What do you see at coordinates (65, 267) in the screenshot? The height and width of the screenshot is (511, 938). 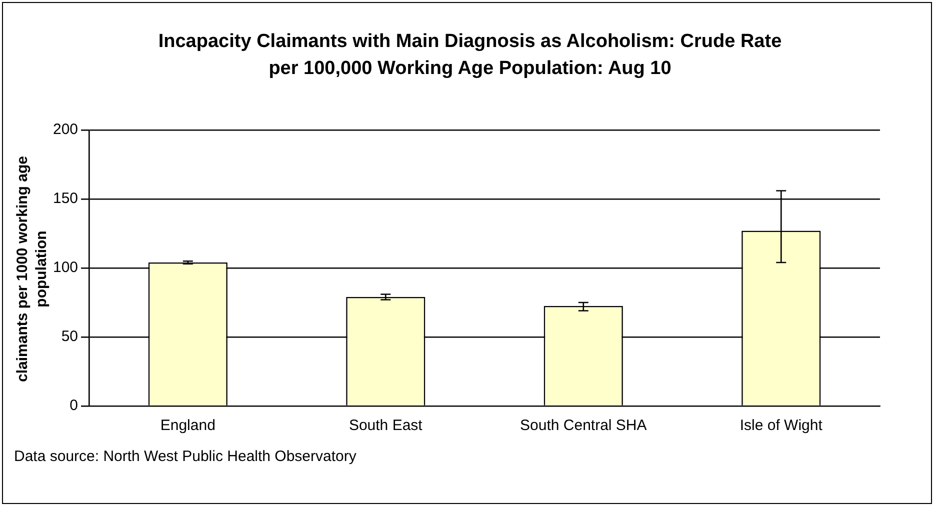 I see `y-tick-label: 100` at bounding box center [65, 267].